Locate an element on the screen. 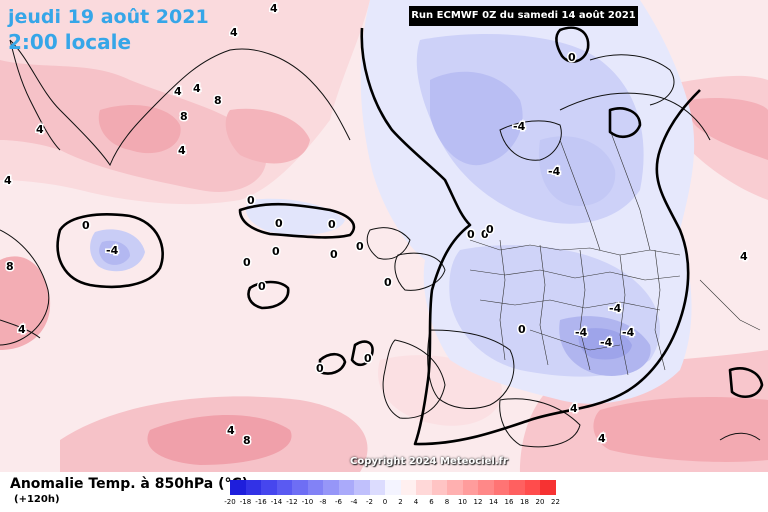 The width and height of the screenshot is (768, 512). legend-tick-label: -8 is located at coordinates (323, 502).